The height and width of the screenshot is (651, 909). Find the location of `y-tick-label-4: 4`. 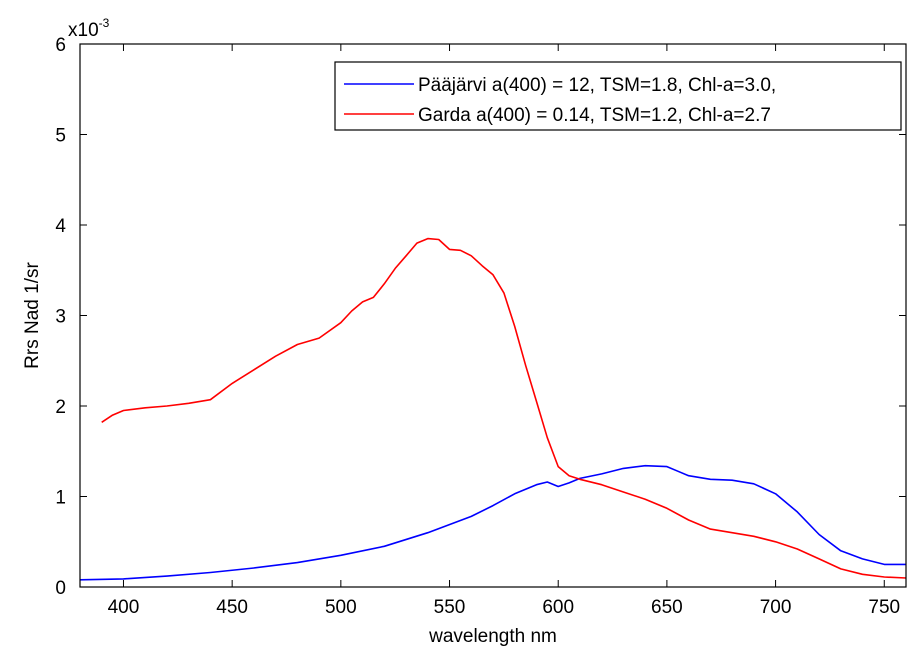

y-tick-label-4: 4 is located at coordinates (60, 226).